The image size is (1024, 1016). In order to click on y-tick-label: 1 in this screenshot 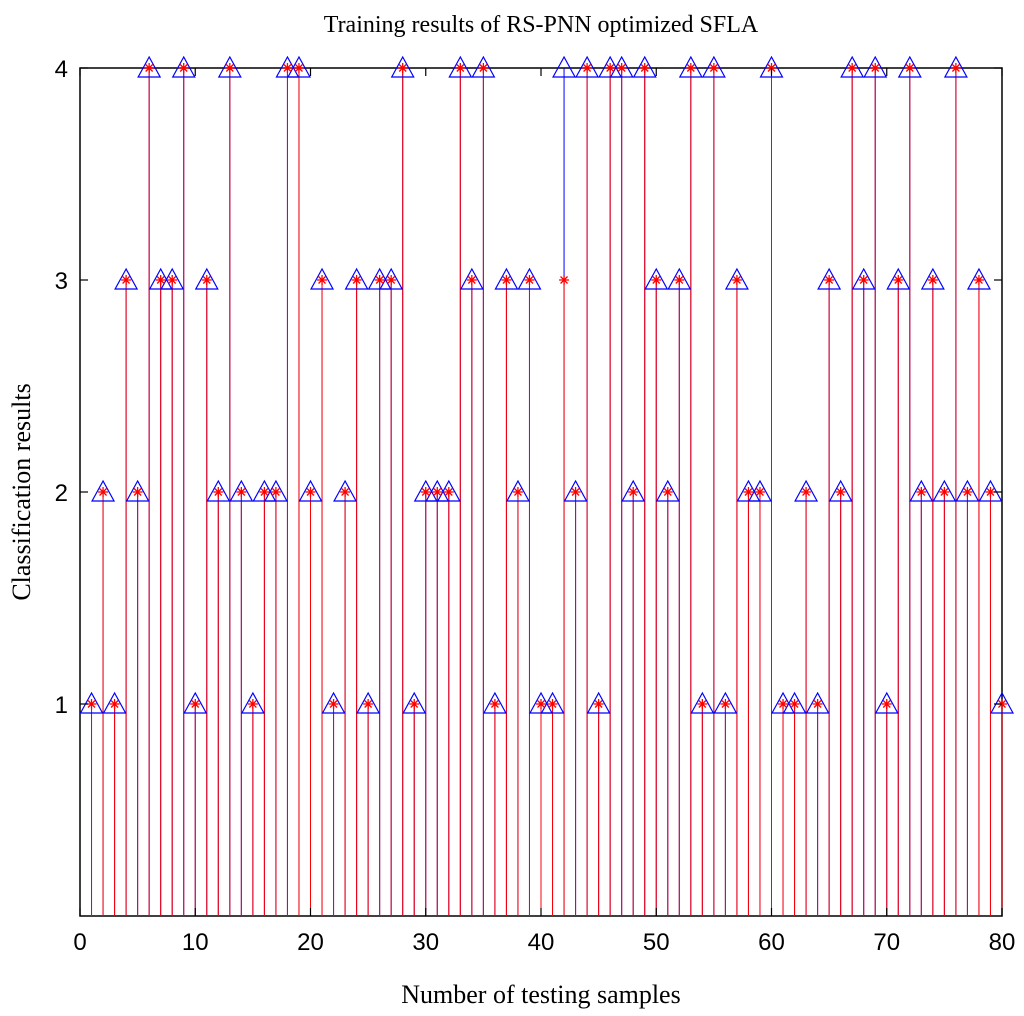, I will do `click(61, 705)`.